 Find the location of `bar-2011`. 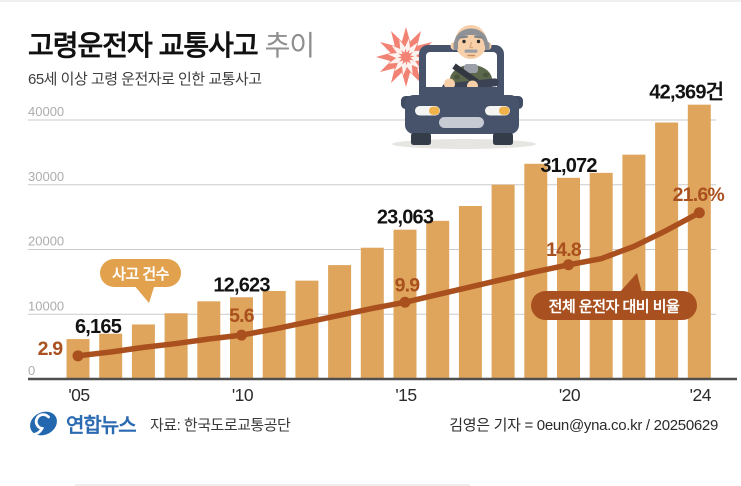

bar-2011 is located at coordinates (274, 334).